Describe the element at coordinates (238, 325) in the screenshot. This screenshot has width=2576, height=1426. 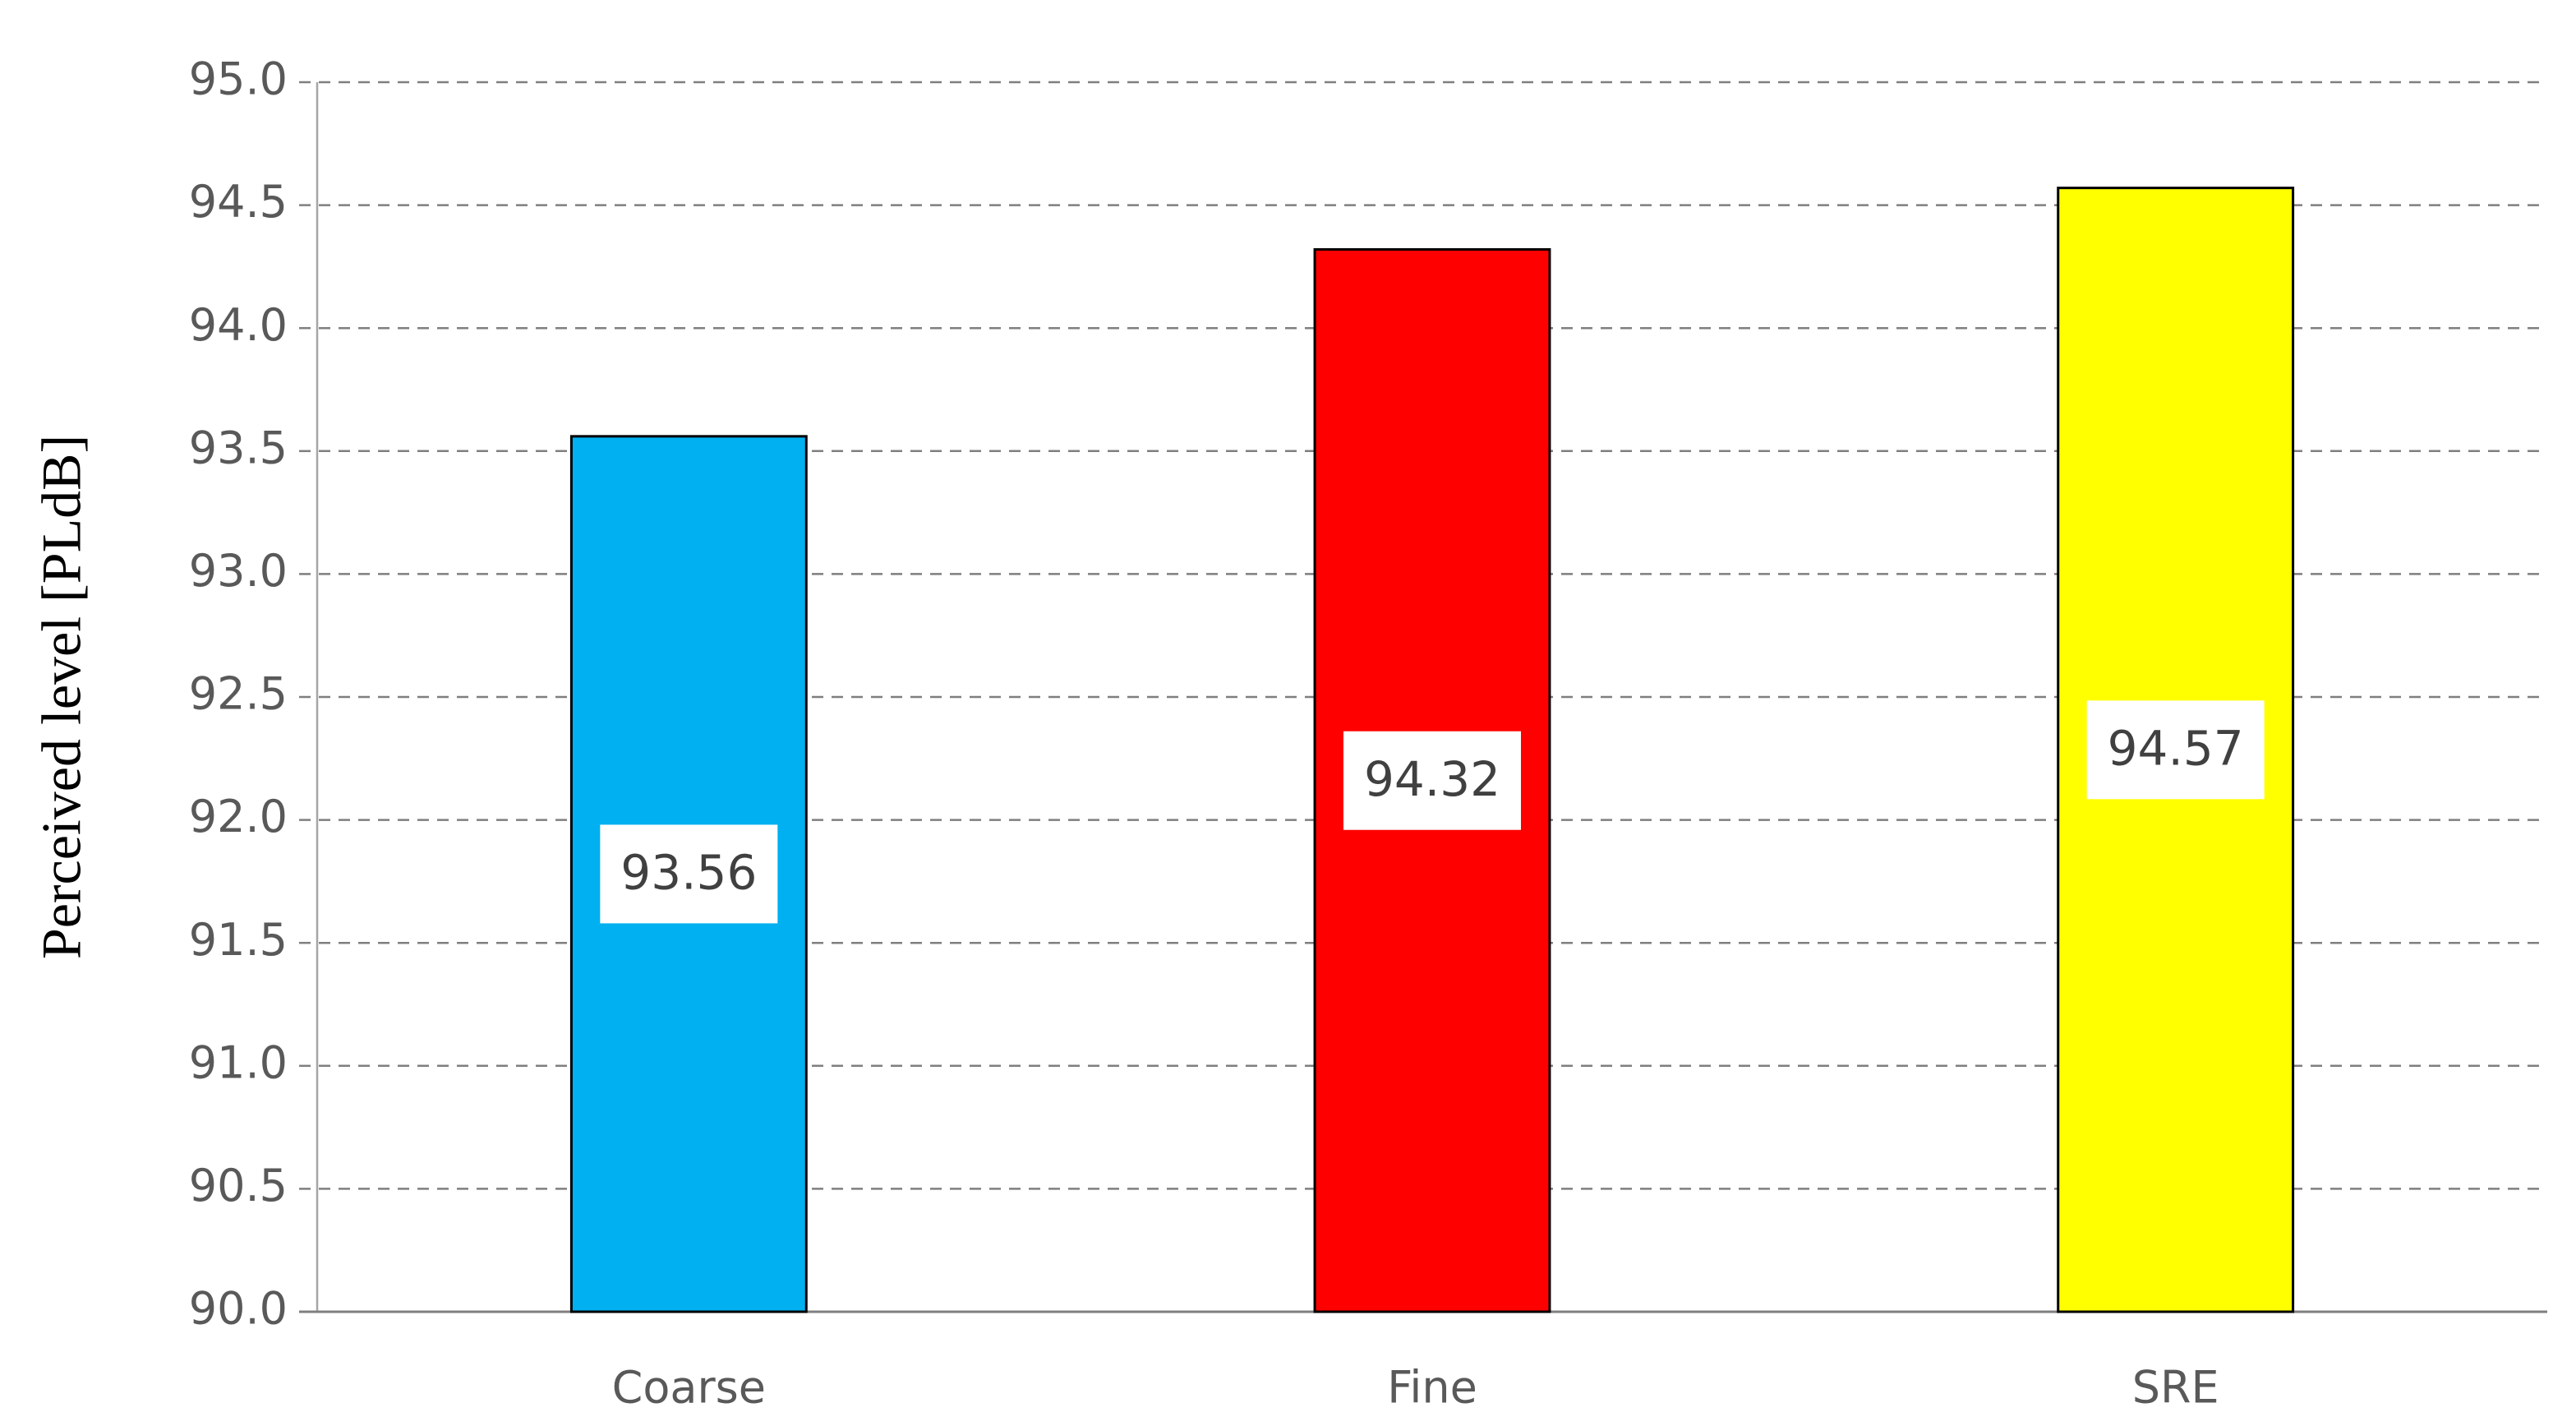
I see `y-tick-label: 94.0` at that location.